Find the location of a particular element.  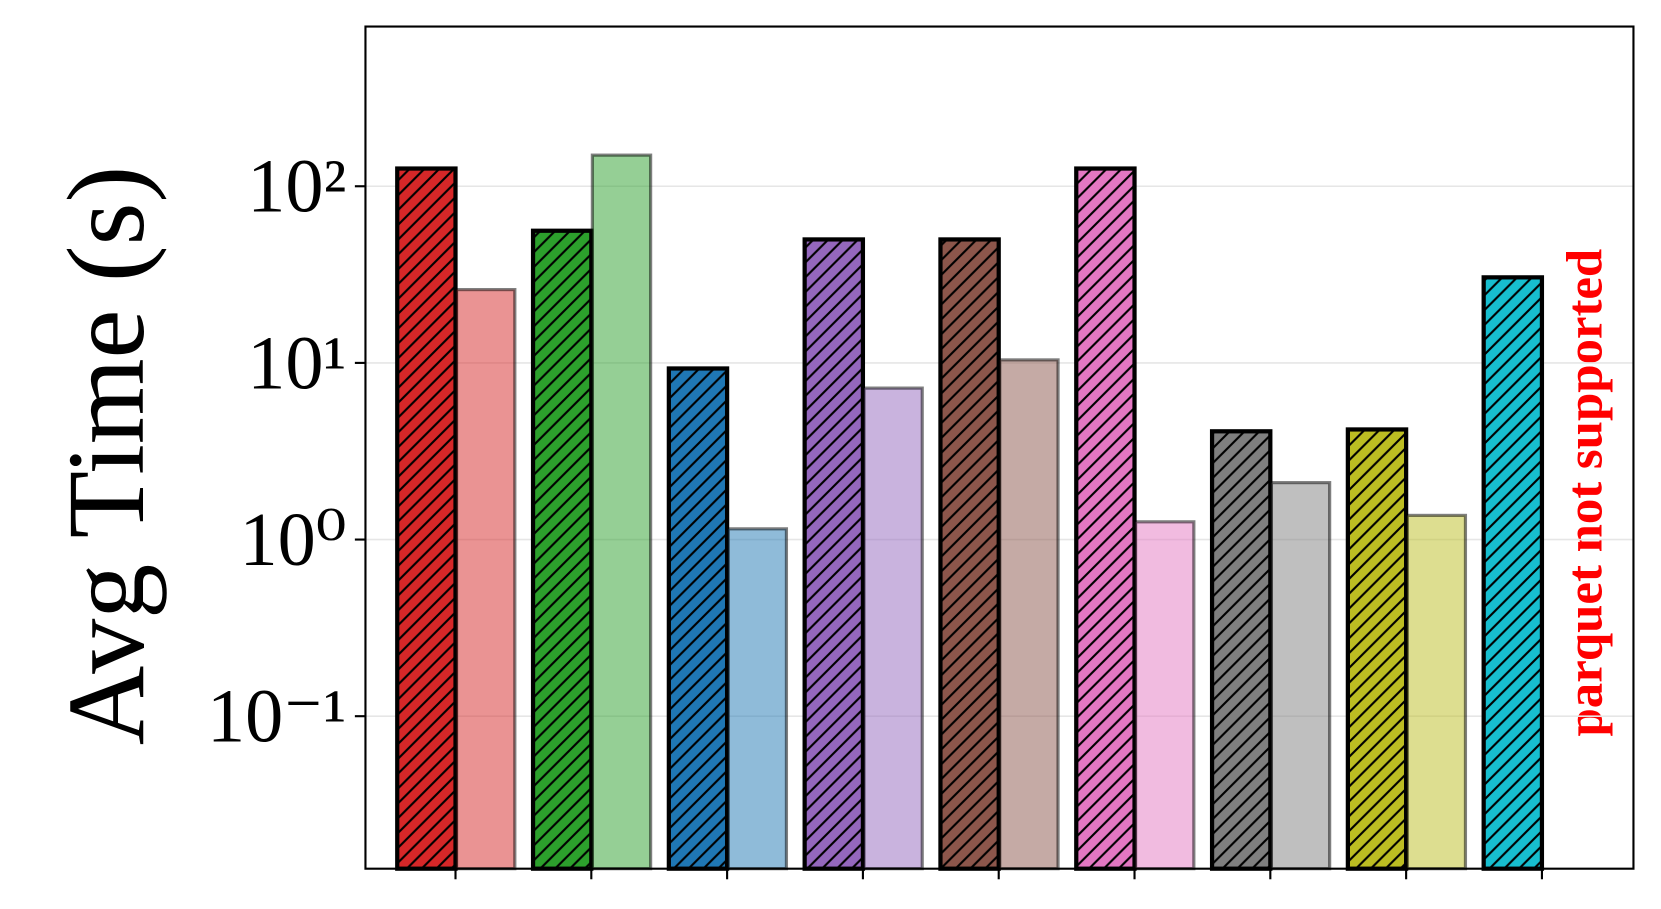

y-tick-label: 10¹ is located at coordinates (296, 363).